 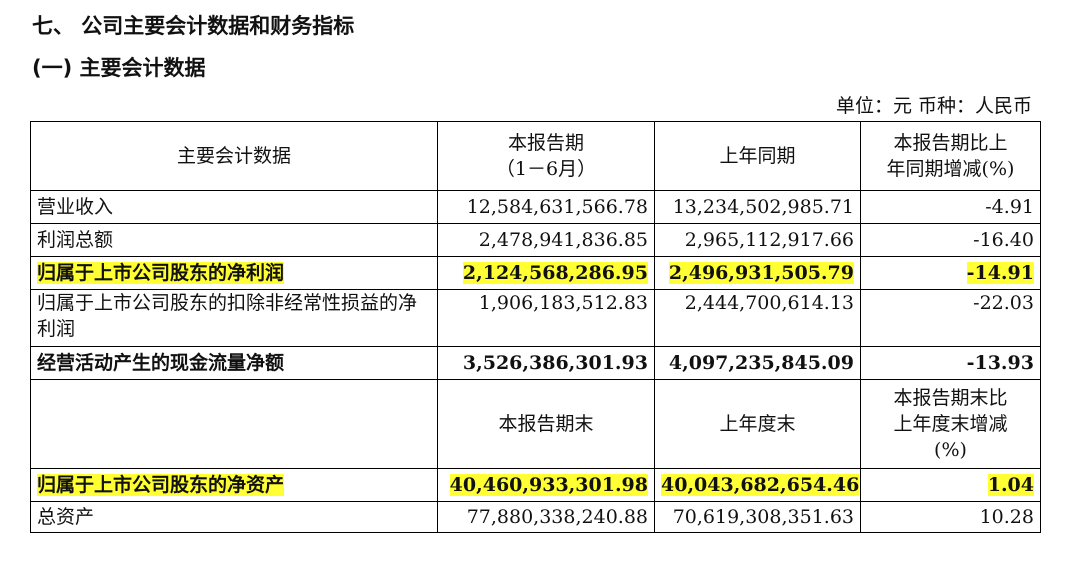 What do you see at coordinates (950, 318) in the screenshot?
I see `row-change-value: -22.03` at bounding box center [950, 318].